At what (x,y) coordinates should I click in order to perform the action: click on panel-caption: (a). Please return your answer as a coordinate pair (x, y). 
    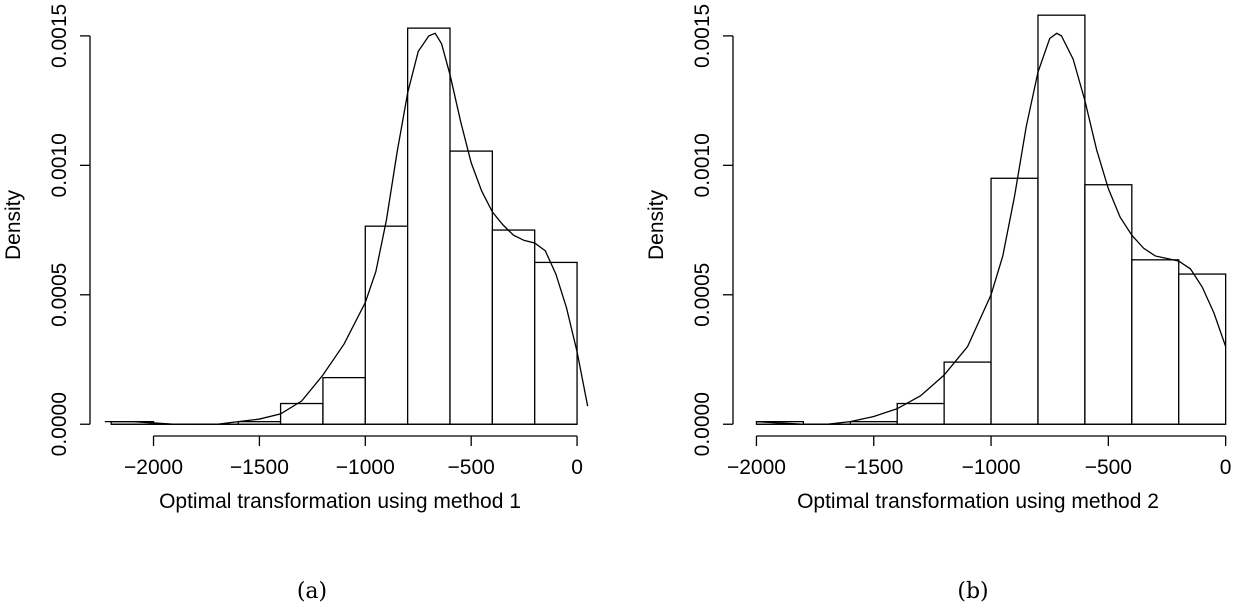
    Looking at the image, I should click on (312, 591).